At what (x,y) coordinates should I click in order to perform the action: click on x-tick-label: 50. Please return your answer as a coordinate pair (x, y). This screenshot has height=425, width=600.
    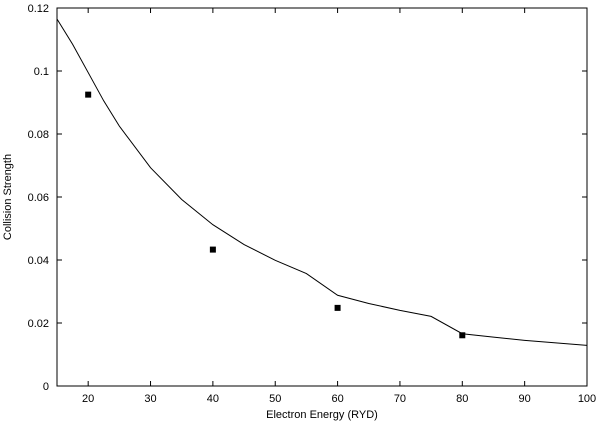
    Looking at the image, I should click on (275, 399).